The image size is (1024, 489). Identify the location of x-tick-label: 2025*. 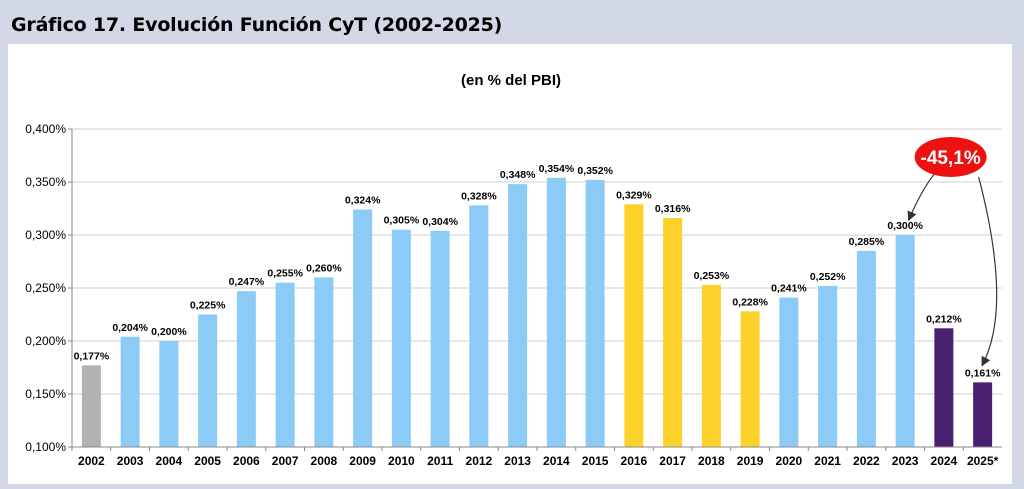
(983, 461).